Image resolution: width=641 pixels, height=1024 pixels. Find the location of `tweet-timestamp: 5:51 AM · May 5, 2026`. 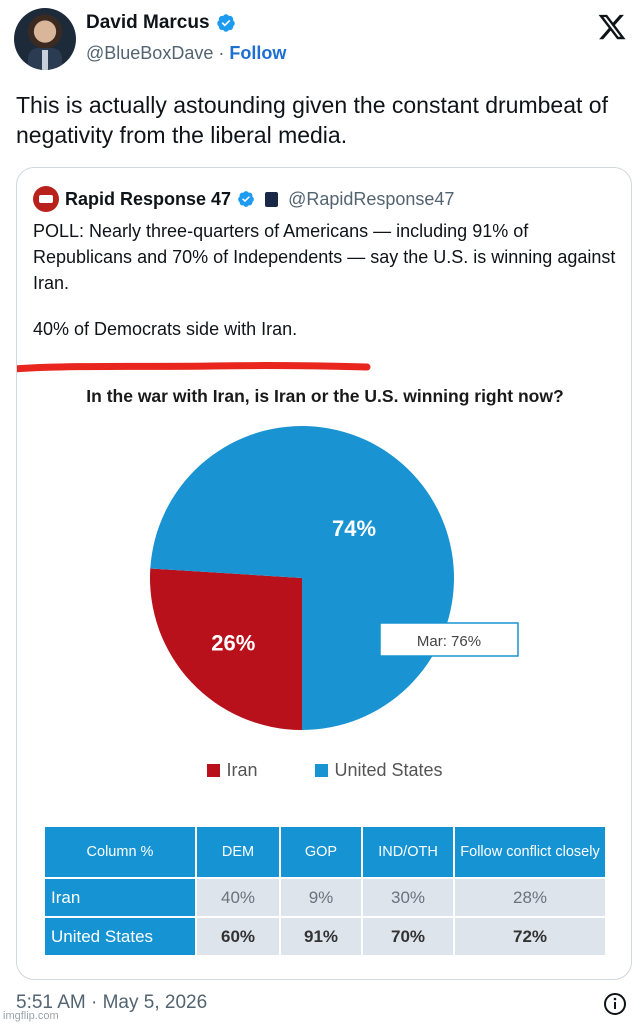

tweet-timestamp: 5:51 AM · May 5, 2026 is located at coordinates (112, 1002).